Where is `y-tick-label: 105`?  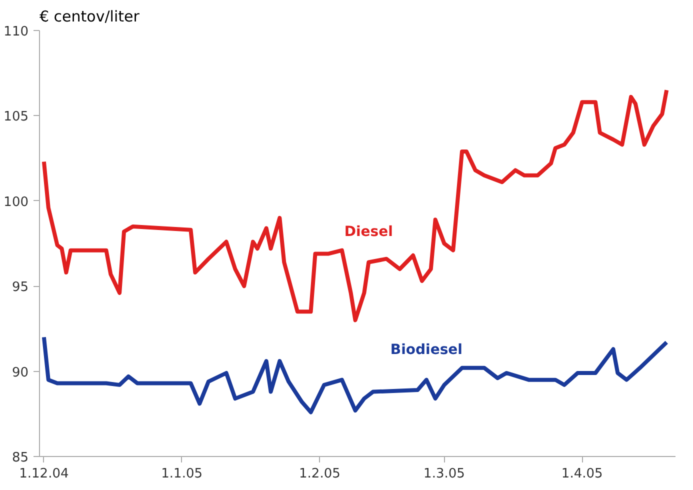
y-tick-label: 105 is located at coordinates (16, 117).